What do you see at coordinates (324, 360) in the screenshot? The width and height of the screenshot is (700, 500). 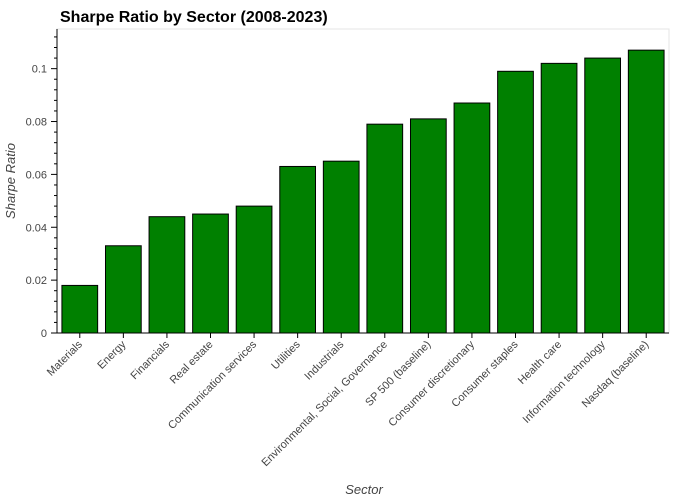 I see `x-tick-label-6: Industrials` at bounding box center [324, 360].